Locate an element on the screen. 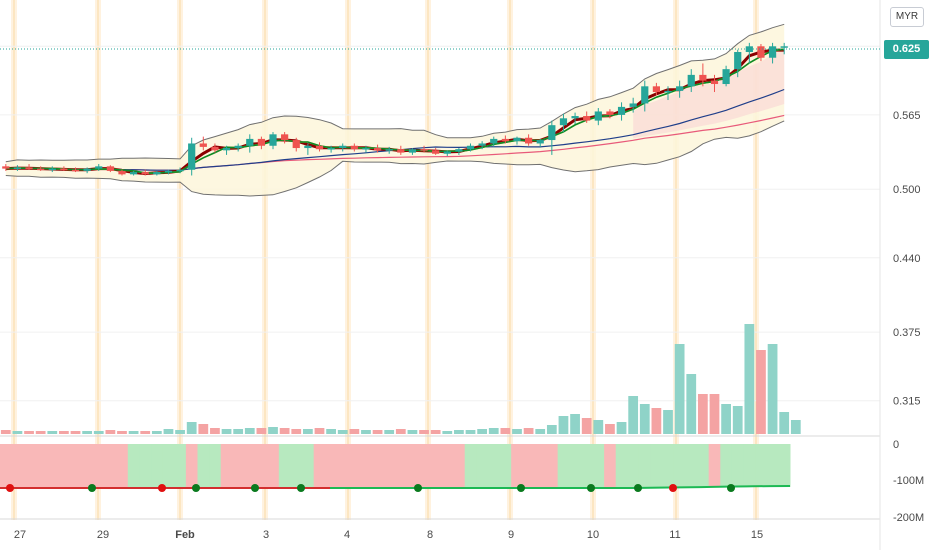  bearish-cloud is located at coordinates (709, 94).